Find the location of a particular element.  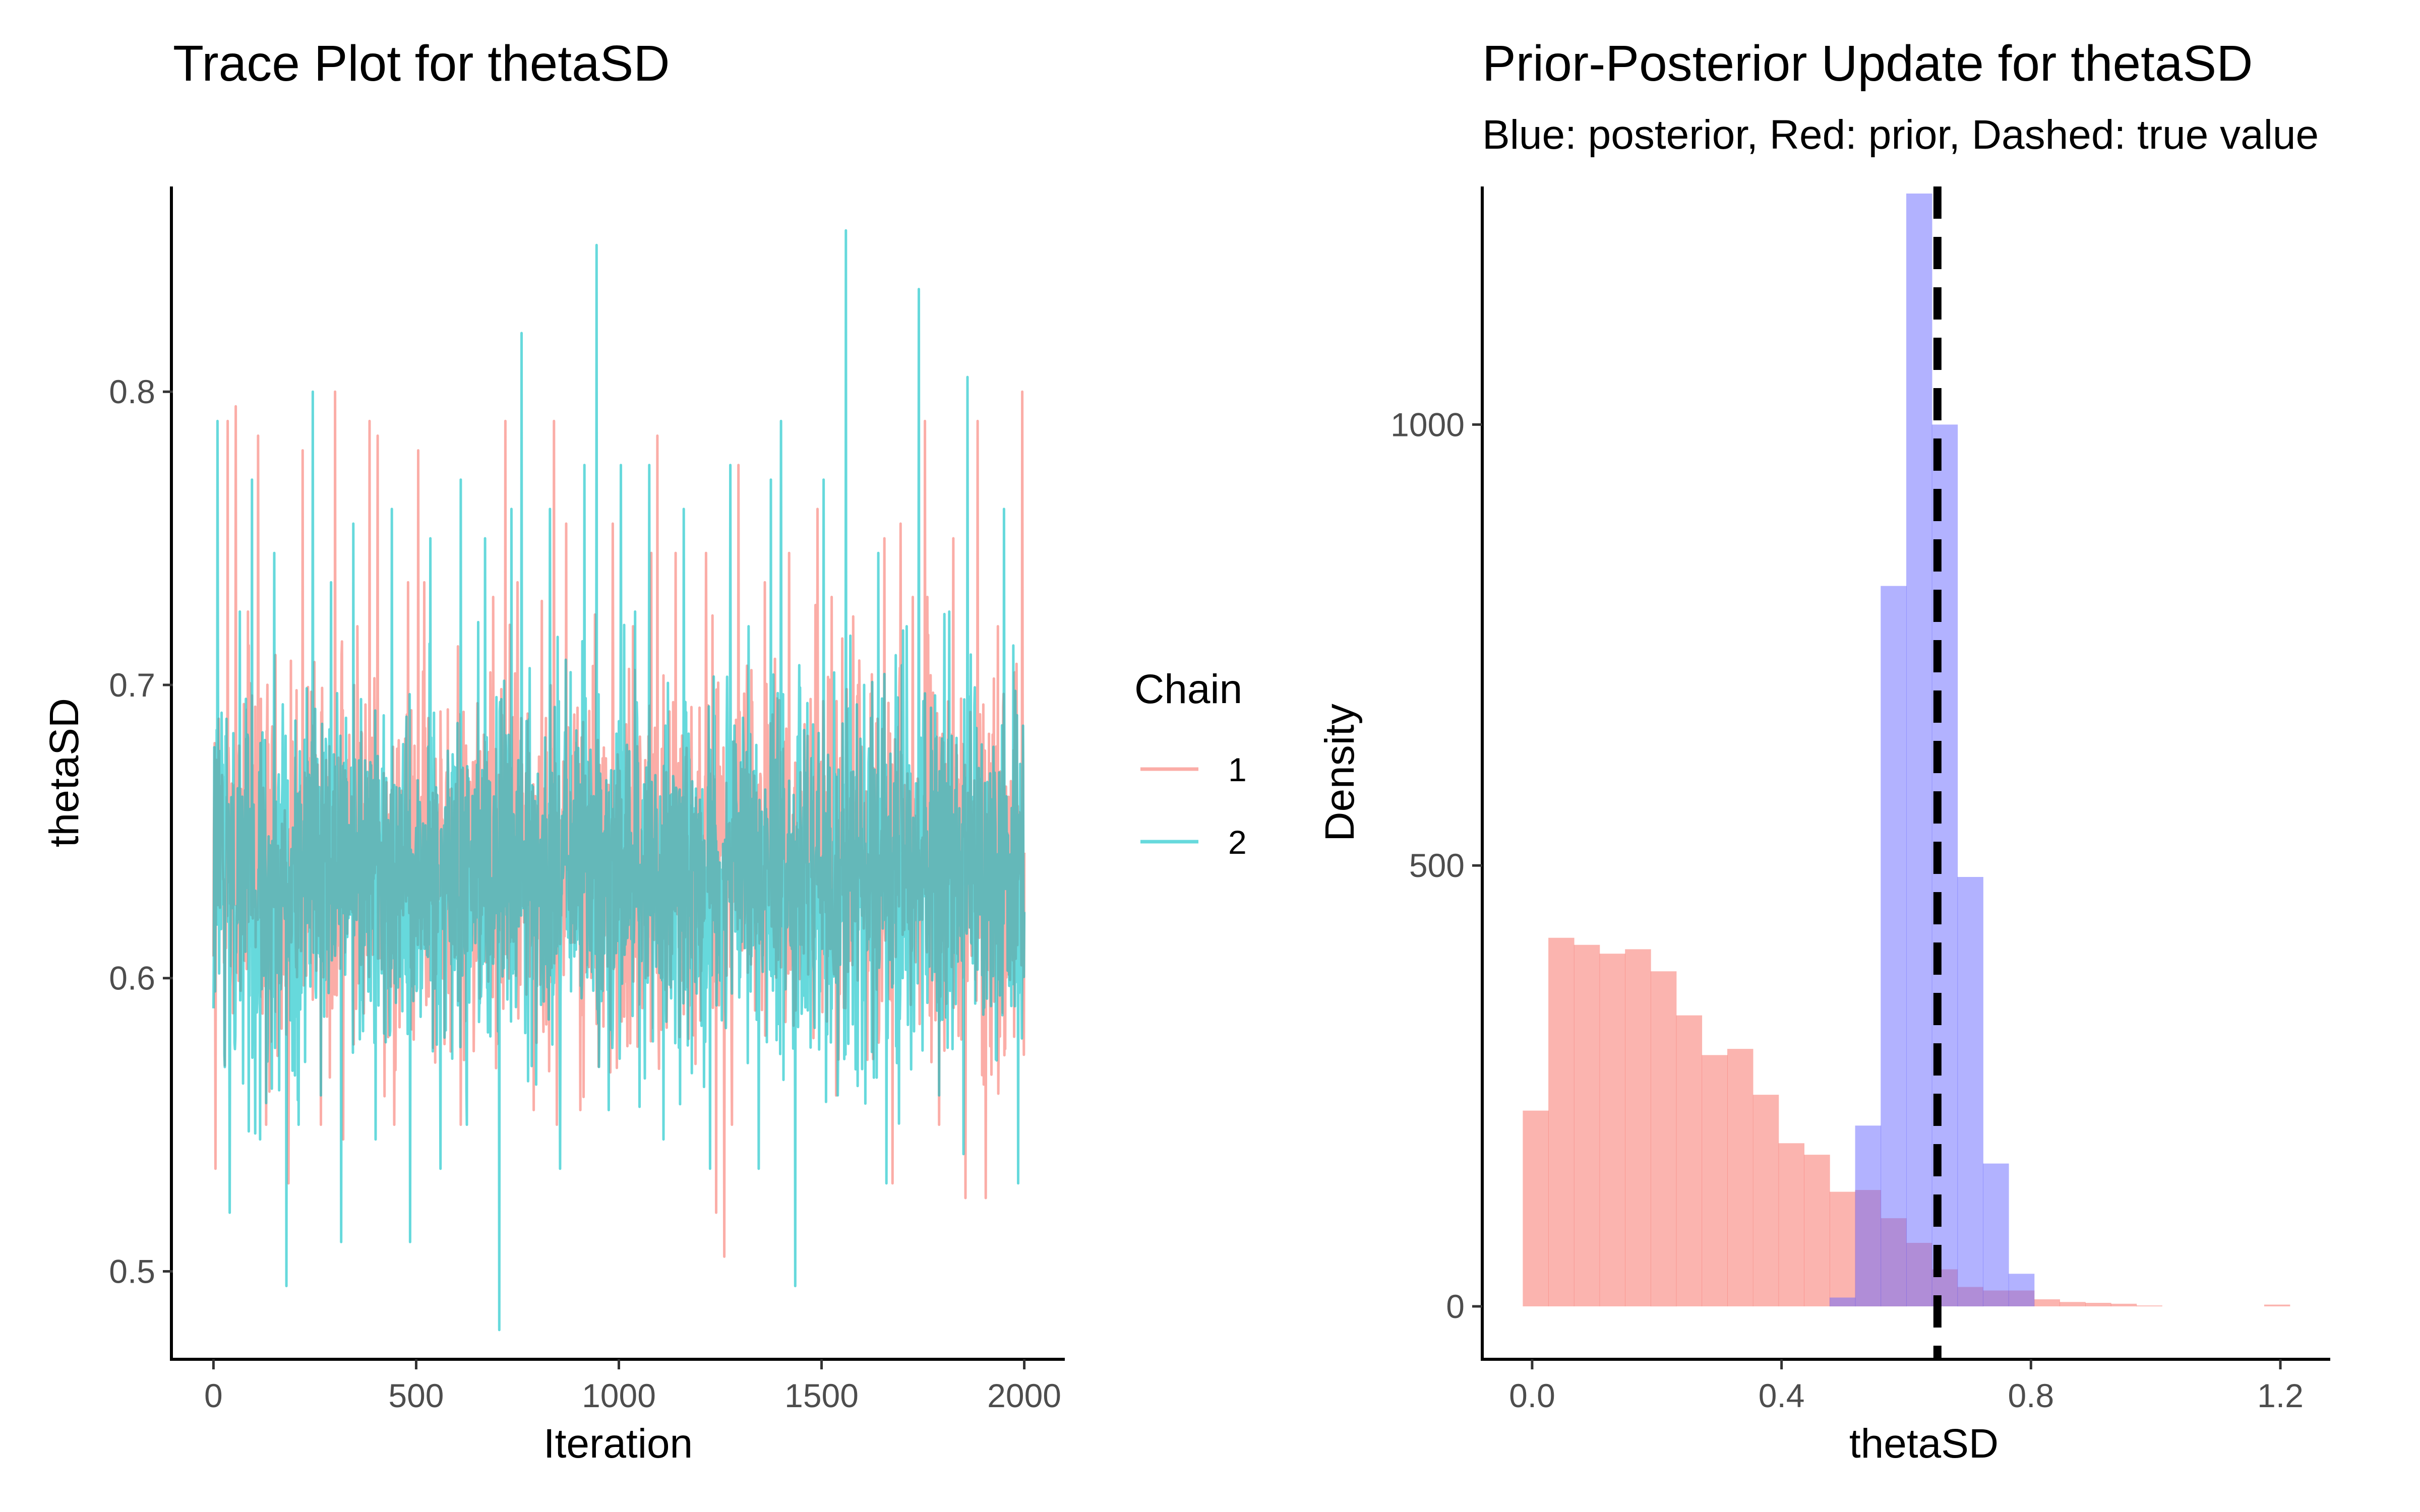

trace-x-tick-label: 500 is located at coordinates (416, 1395).